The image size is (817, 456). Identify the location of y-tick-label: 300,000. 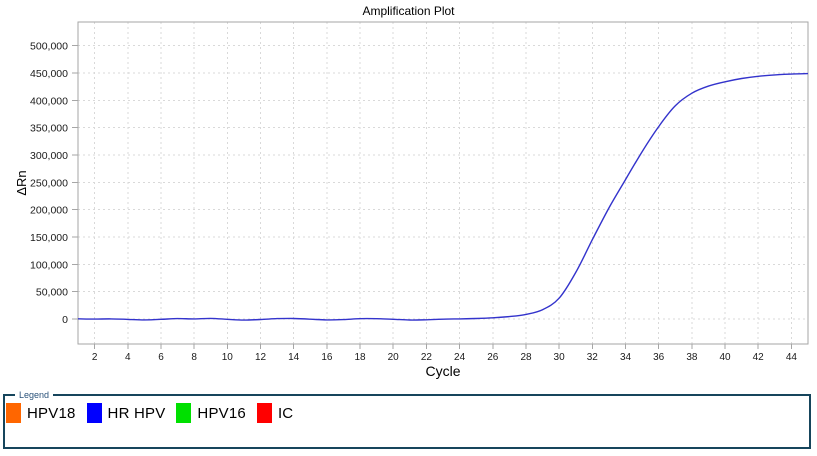
(49, 156).